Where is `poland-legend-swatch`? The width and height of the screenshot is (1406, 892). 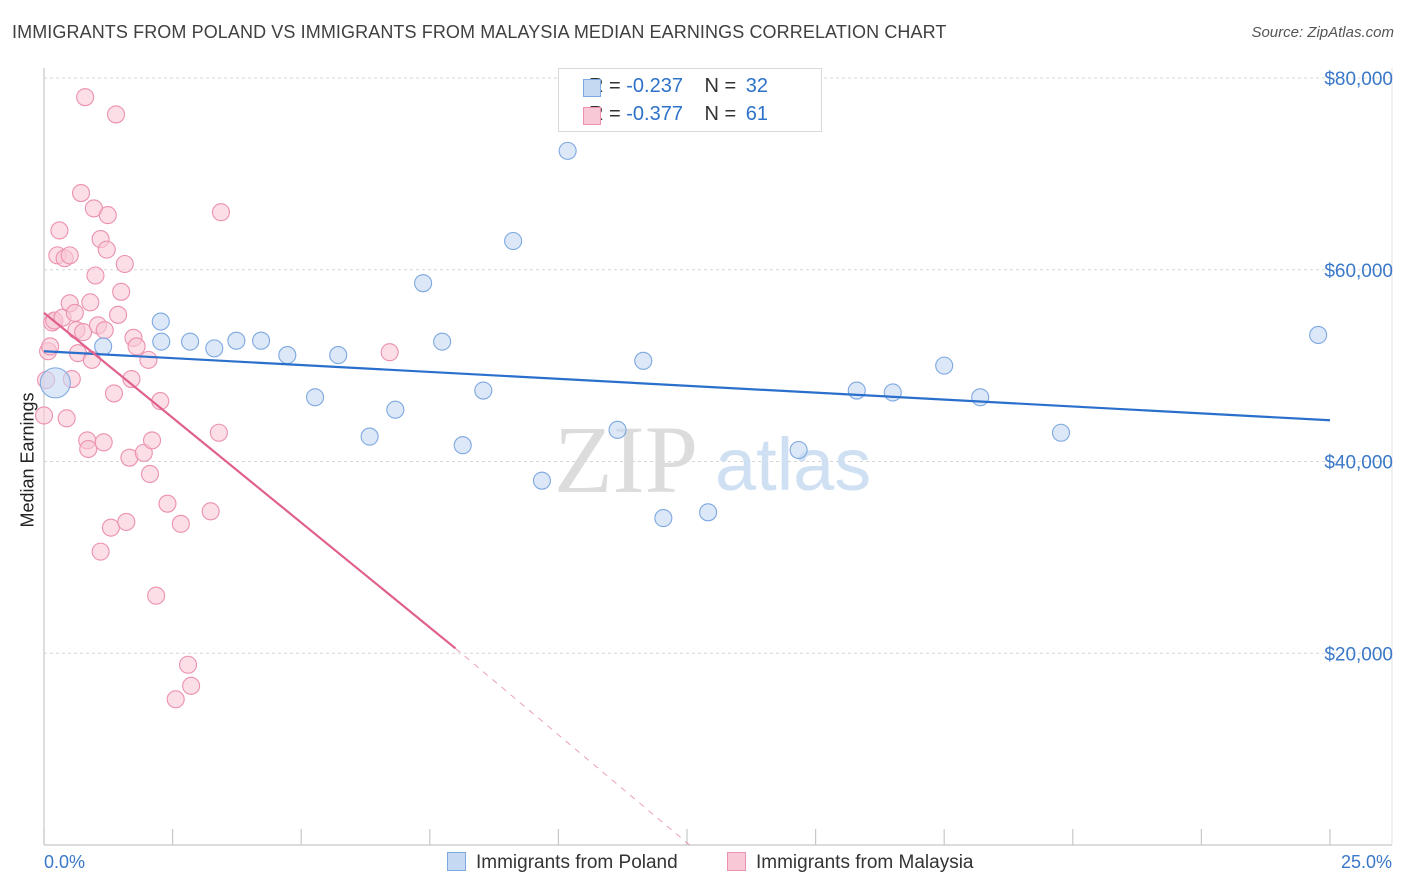 poland-legend-swatch is located at coordinates (456, 861).